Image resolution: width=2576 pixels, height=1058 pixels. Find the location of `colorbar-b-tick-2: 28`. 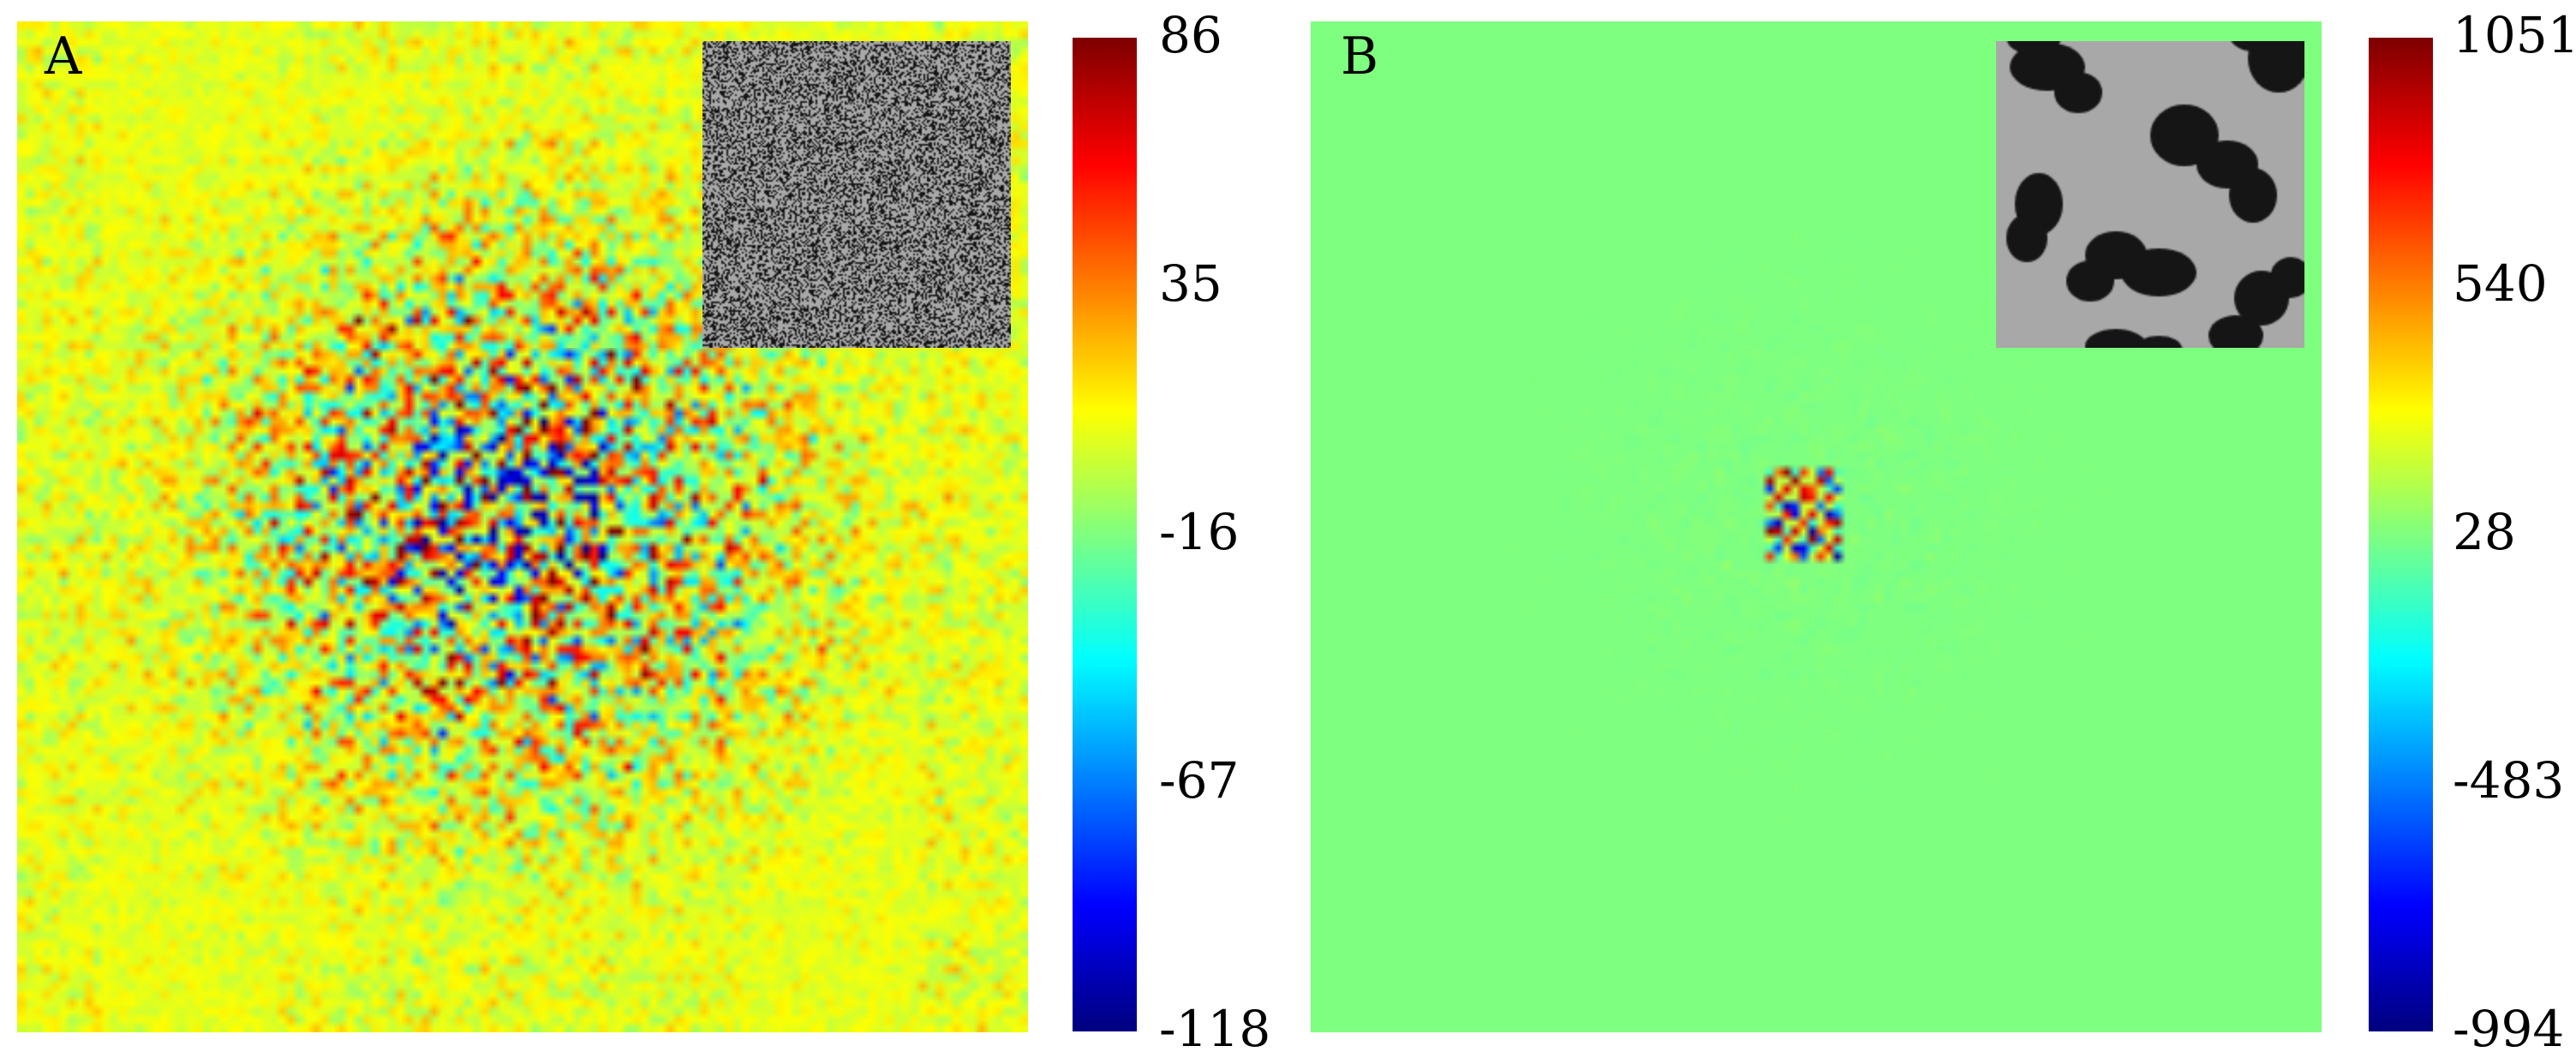

colorbar-b-tick-2: 28 is located at coordinates (2484, 532).